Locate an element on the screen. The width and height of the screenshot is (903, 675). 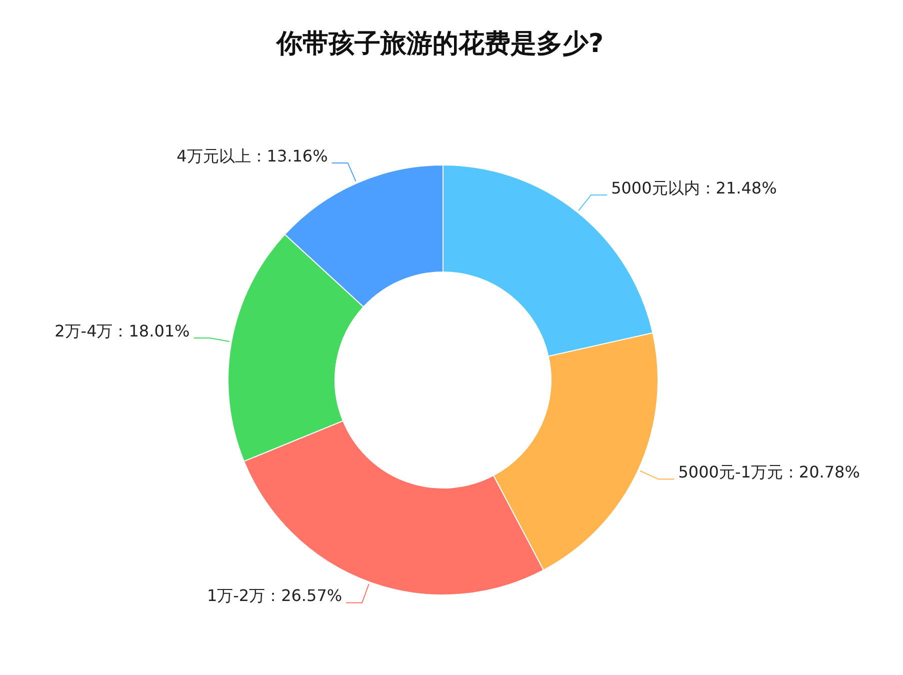
slice-label: 4万元以上：13.16% is located at coordinates (252, 156).